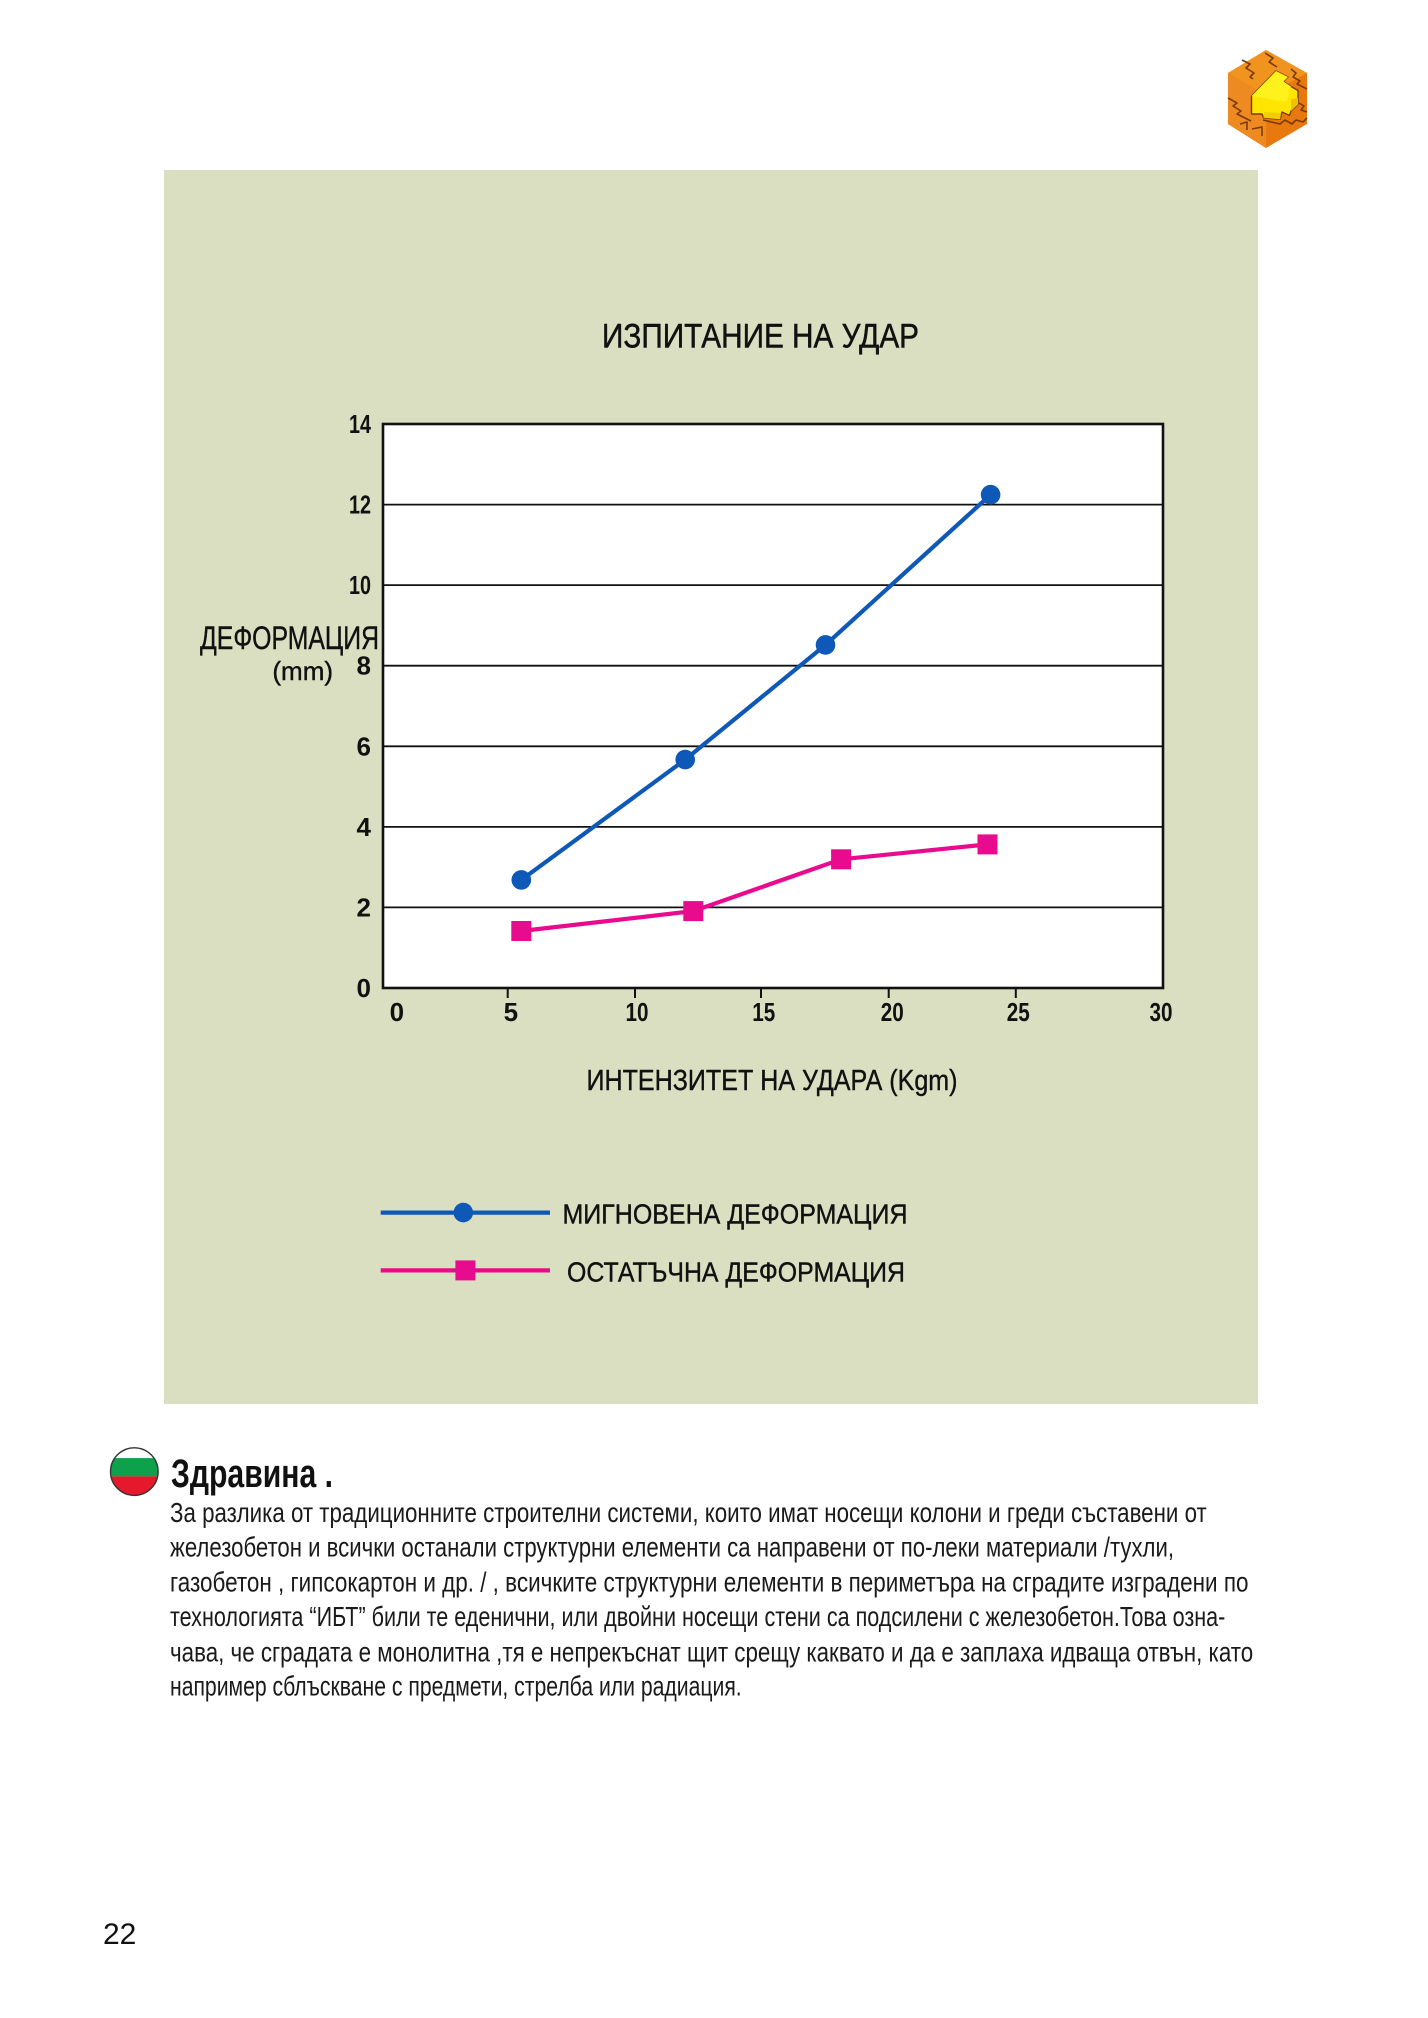  Describe the element at coordinates (302, 671) in the screenshot. I see `svg-text: (mm)` at that location.